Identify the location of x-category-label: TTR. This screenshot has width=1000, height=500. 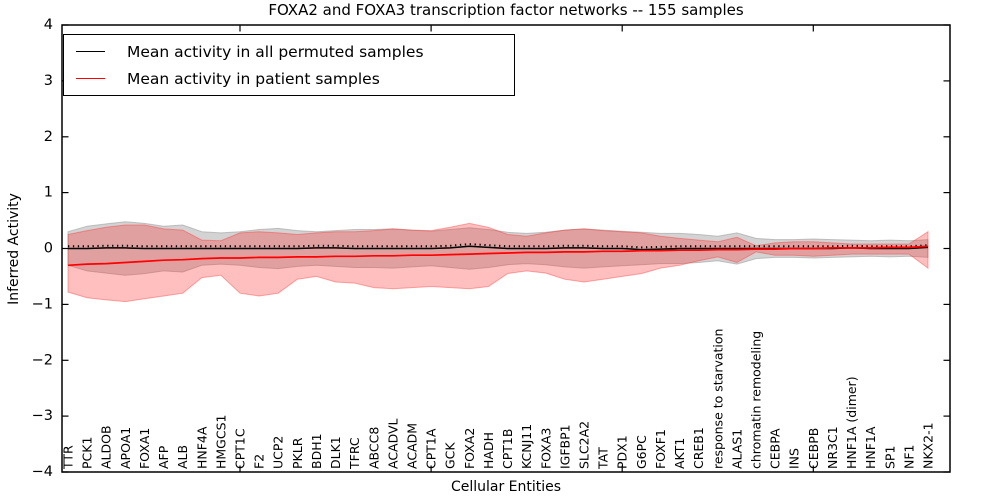
(68, 457).